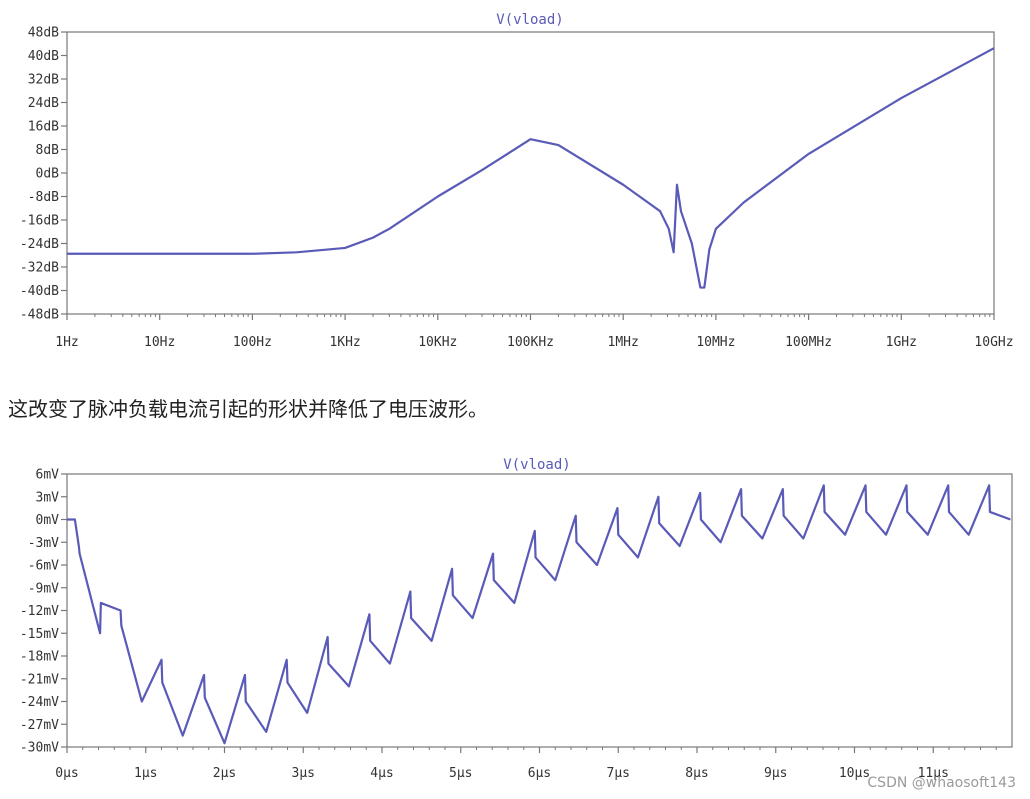 The image size is (1030, 799). I want to click on x-tick-label: 2µs, so click(224, 773).